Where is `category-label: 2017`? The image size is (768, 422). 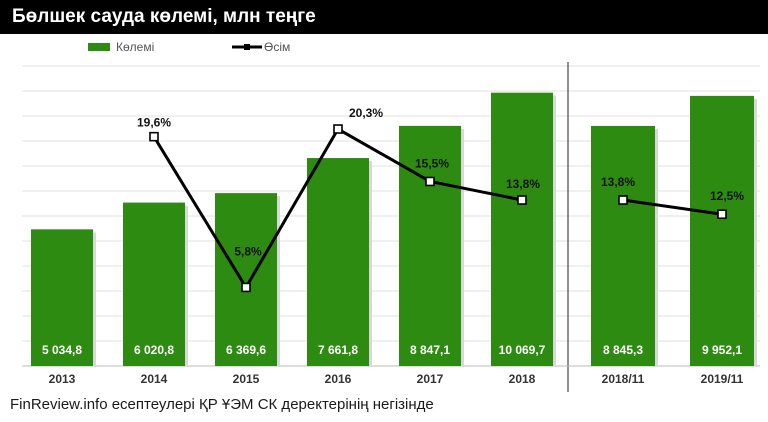 category-label: 2017 is located at coordinates (430, 379).